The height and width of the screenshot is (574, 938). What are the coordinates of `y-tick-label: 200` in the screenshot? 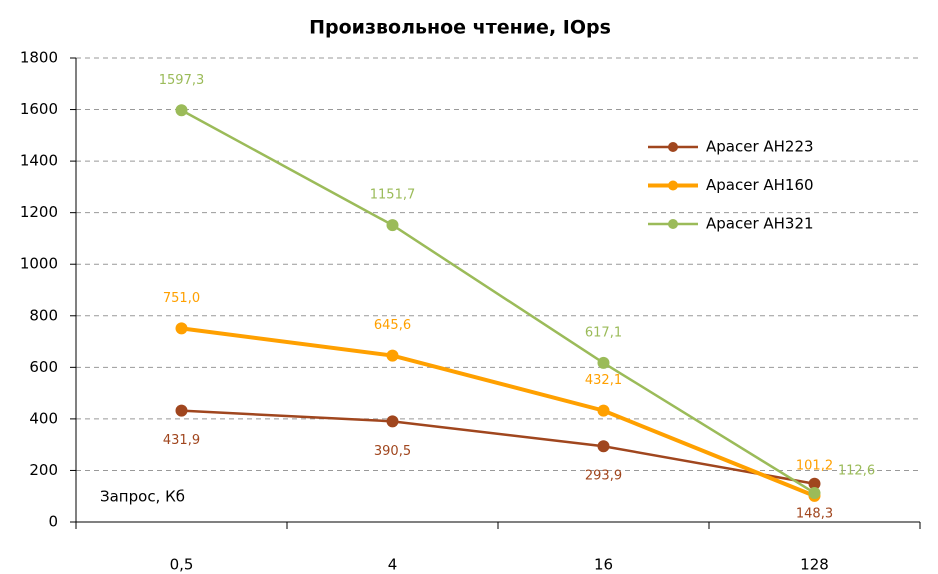 It's located at (43, 470).